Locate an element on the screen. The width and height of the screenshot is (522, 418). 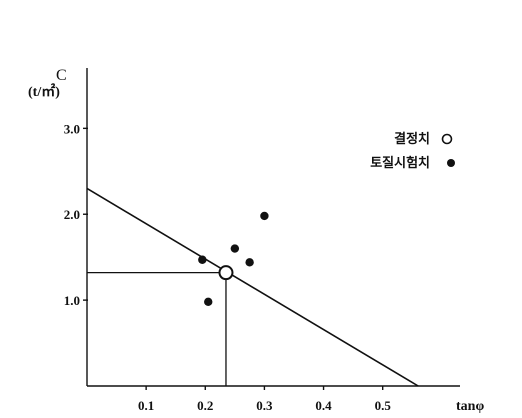
y-axis-unit: (t/㎡) is located at coordinates (44, 91).